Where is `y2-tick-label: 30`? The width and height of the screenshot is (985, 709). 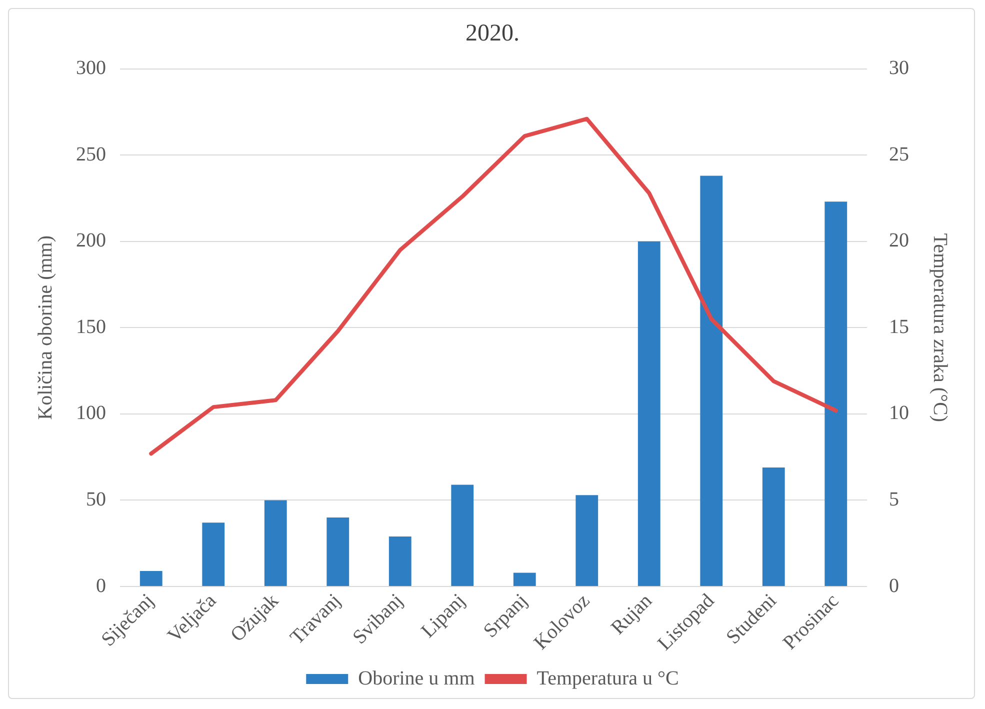
y2-tick-label: 30 is located at coordinates (899, 68).